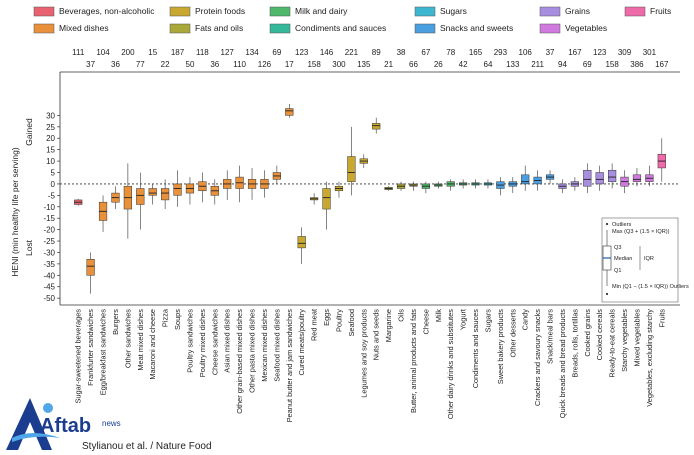 This screenshot has height=455, width=694. What do you see at coordinates (49, 230) in the screenshot?
I see `y-tick-label: -20` at bounding box center [49, 230].